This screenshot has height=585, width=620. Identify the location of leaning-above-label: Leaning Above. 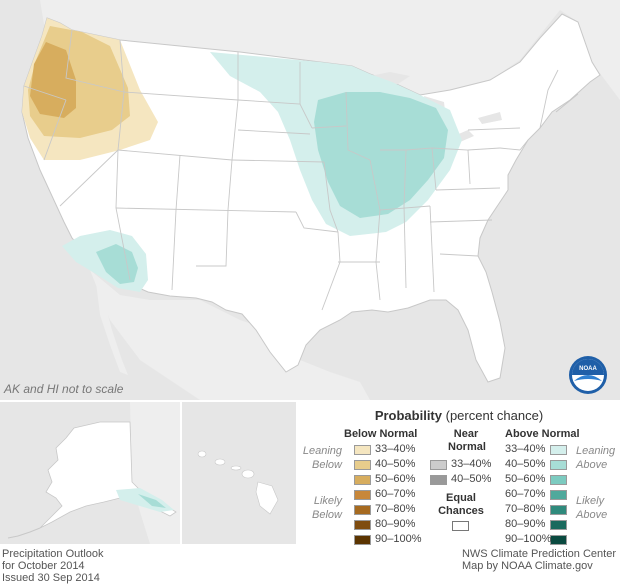
(596, 458).